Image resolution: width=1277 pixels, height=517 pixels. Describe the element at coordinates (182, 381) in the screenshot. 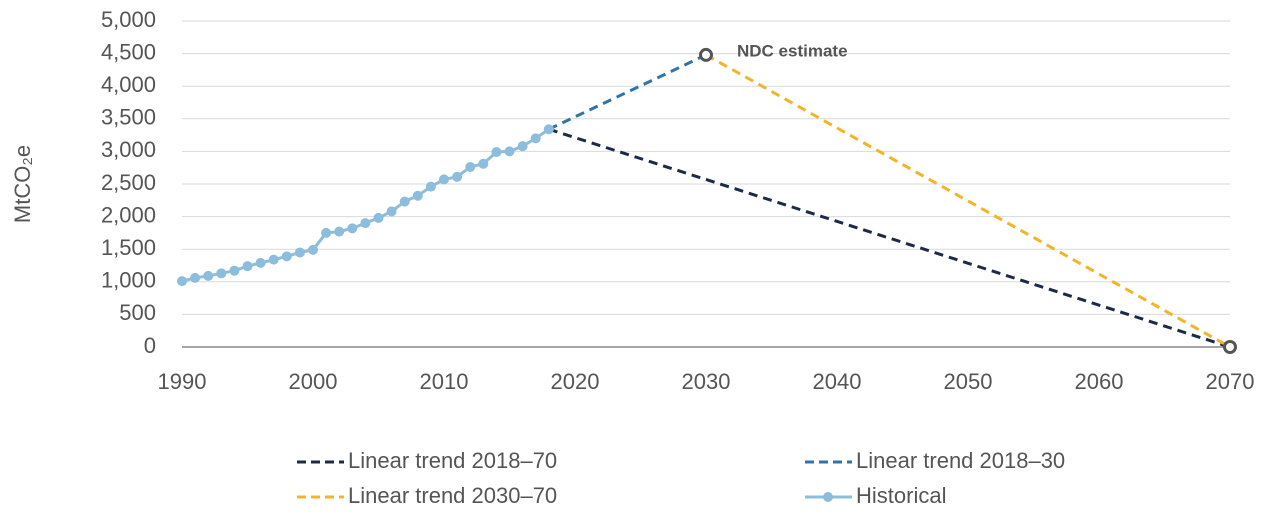

I see `x-tick-label: 1990` at that location.